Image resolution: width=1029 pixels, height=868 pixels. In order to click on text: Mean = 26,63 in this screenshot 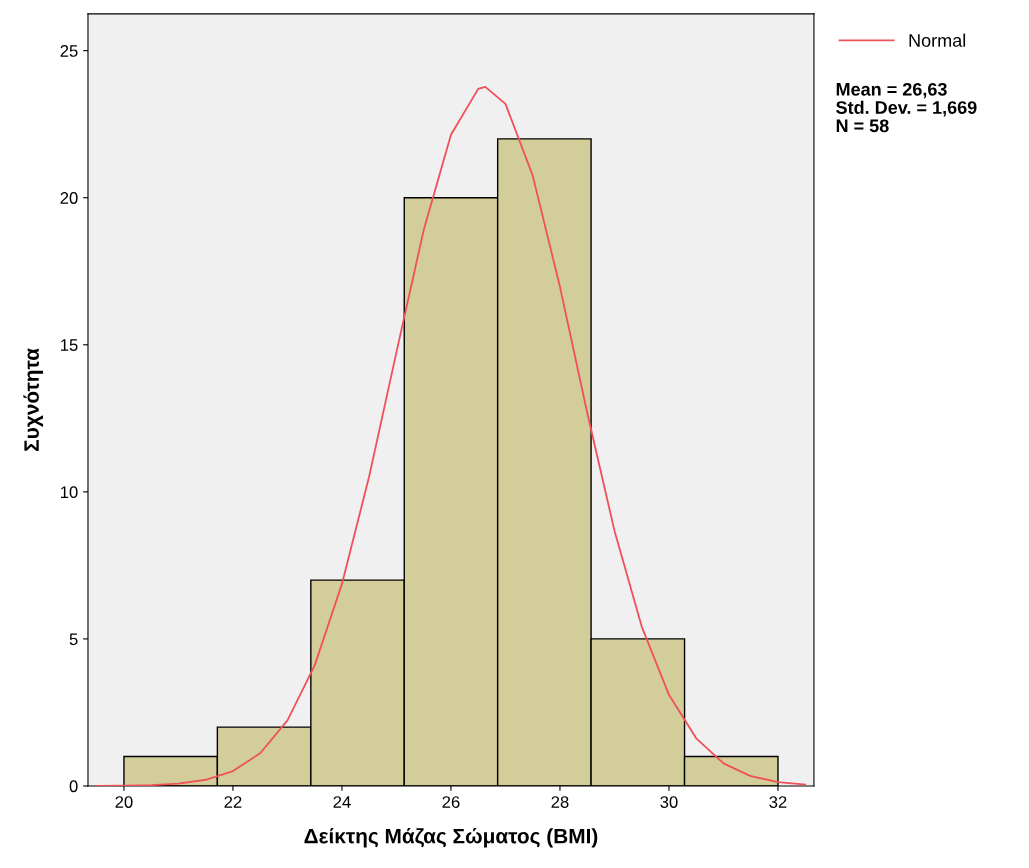, I will do `click(891, 90)`.